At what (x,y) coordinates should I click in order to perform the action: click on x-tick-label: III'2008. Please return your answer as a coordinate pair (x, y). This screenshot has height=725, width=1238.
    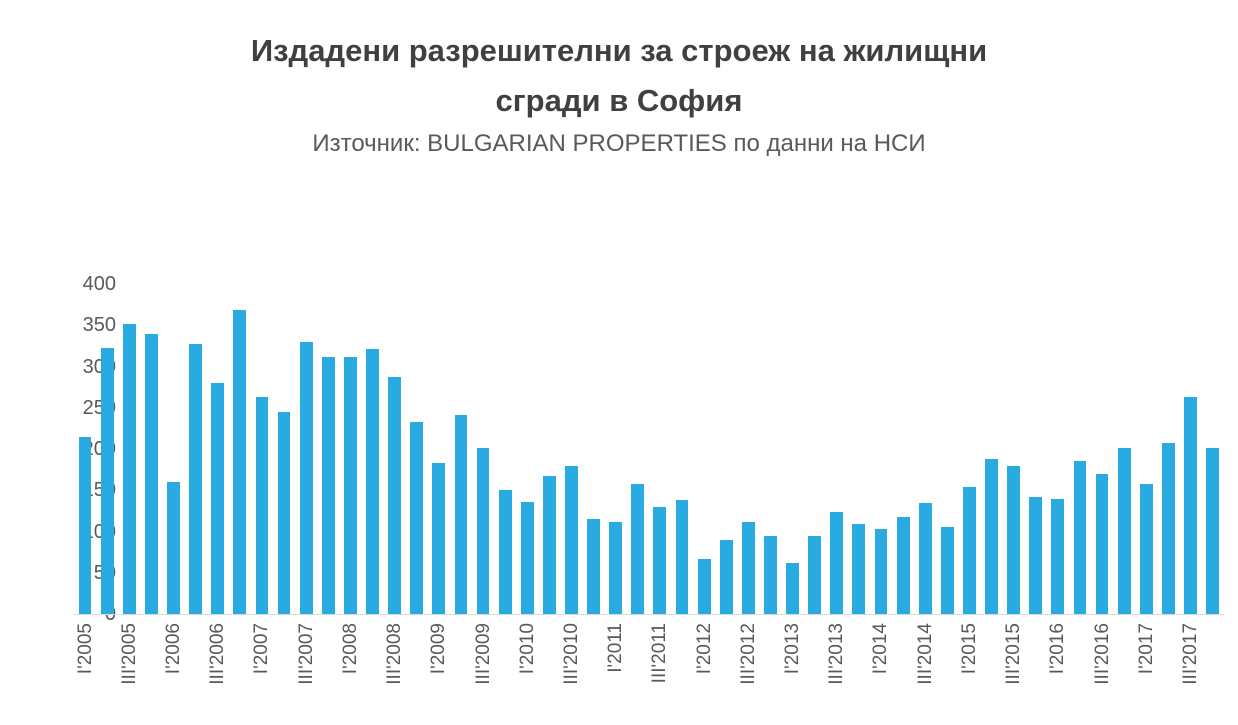
    Looking at the image, I should click on (395, 654).